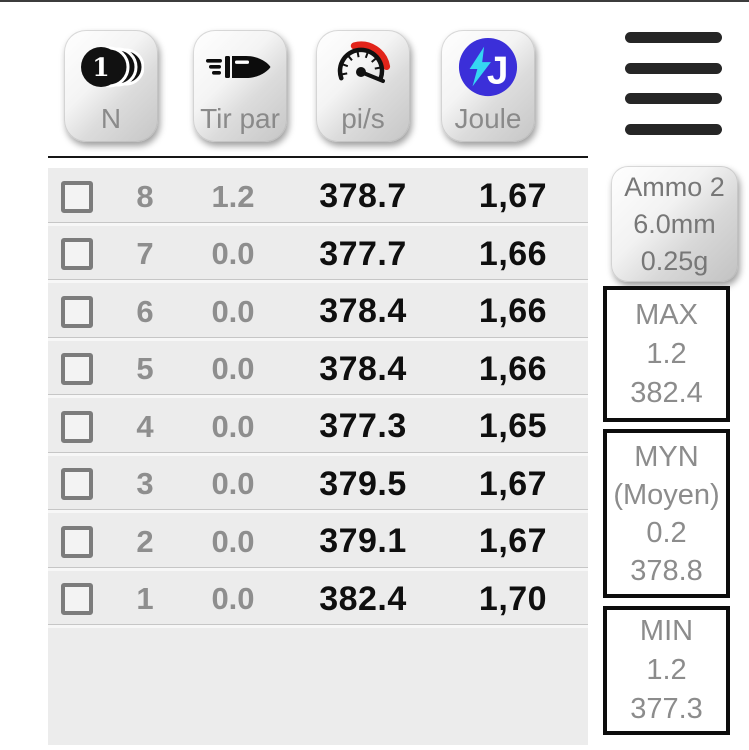 The width and height of the screenshot is (749, 750). Describe the element at coordinates (145, 484) in the screenshot. I see `cell-shot-number: 3` at that location.